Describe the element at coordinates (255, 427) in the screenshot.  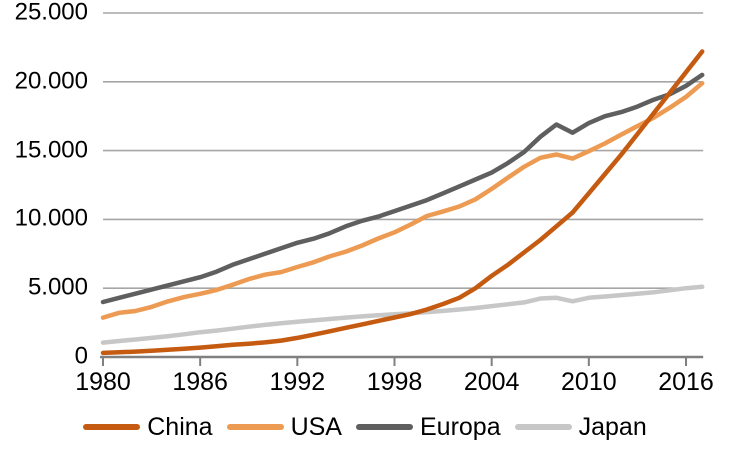
I see `usa-line-swatch` at that location.